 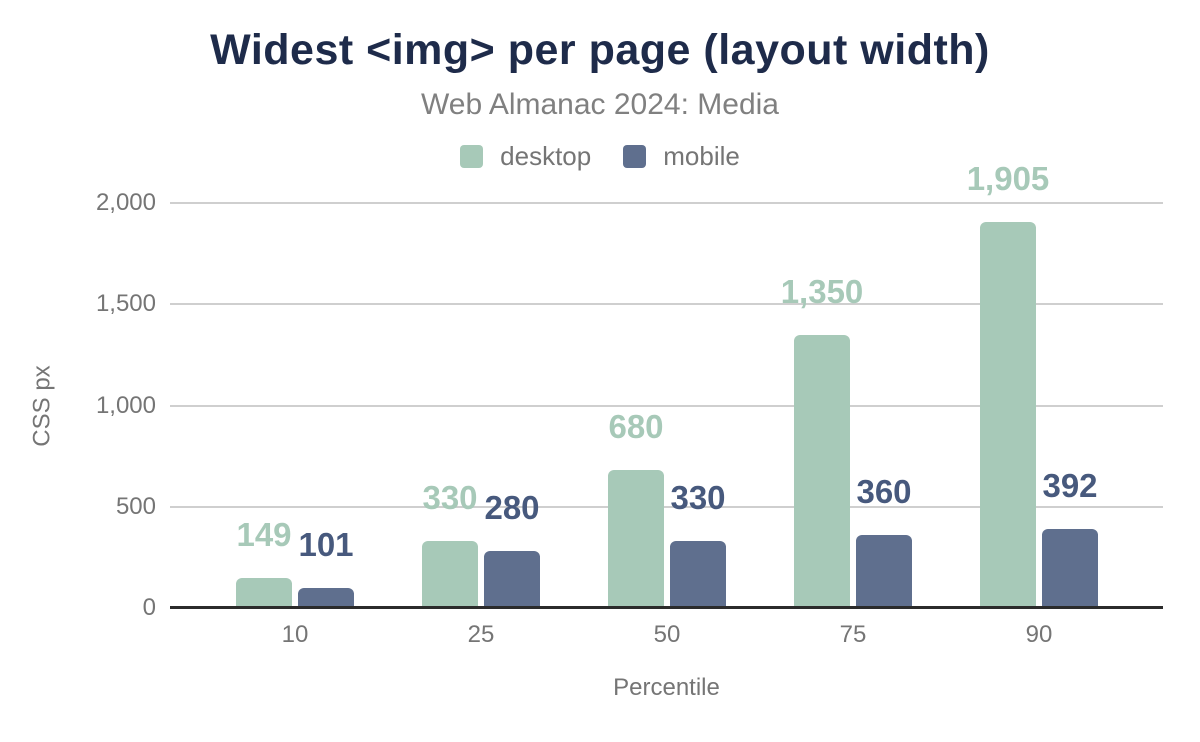 What do you see at coordinates (636, 539) in the screenshot?
I see `bar-desktop-p50` at bounding box center [636, 539].